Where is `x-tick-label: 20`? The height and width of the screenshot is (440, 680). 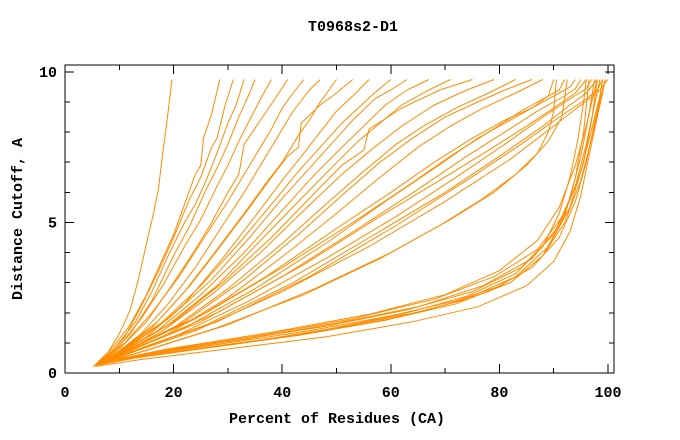
x-tick-label: 20 is located at coordinates (174, 393).